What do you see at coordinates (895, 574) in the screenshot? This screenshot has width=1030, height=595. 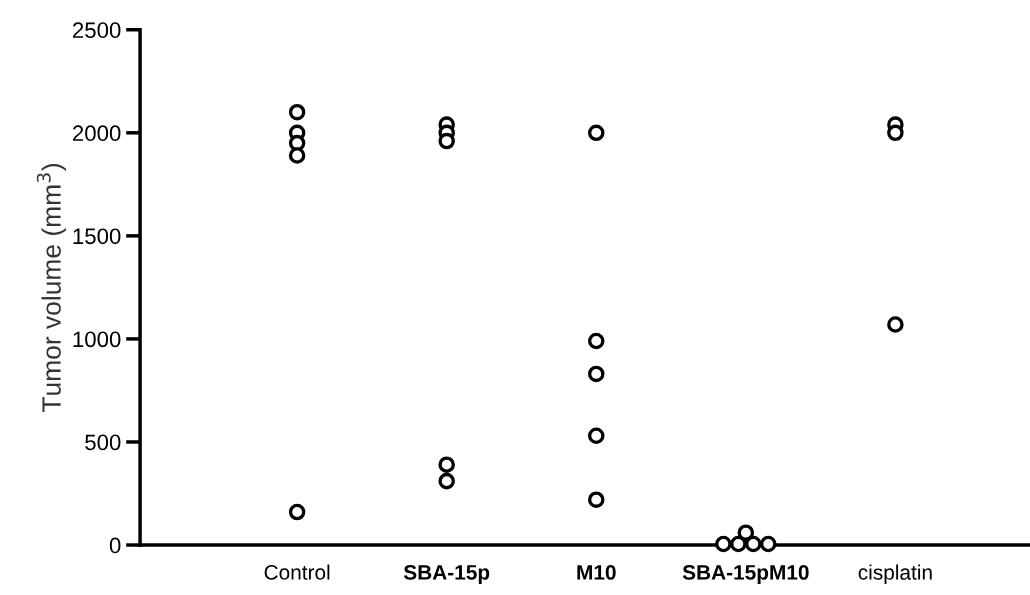 I see `x-tick-label: cisplatin` at bounding box center [895, 574].